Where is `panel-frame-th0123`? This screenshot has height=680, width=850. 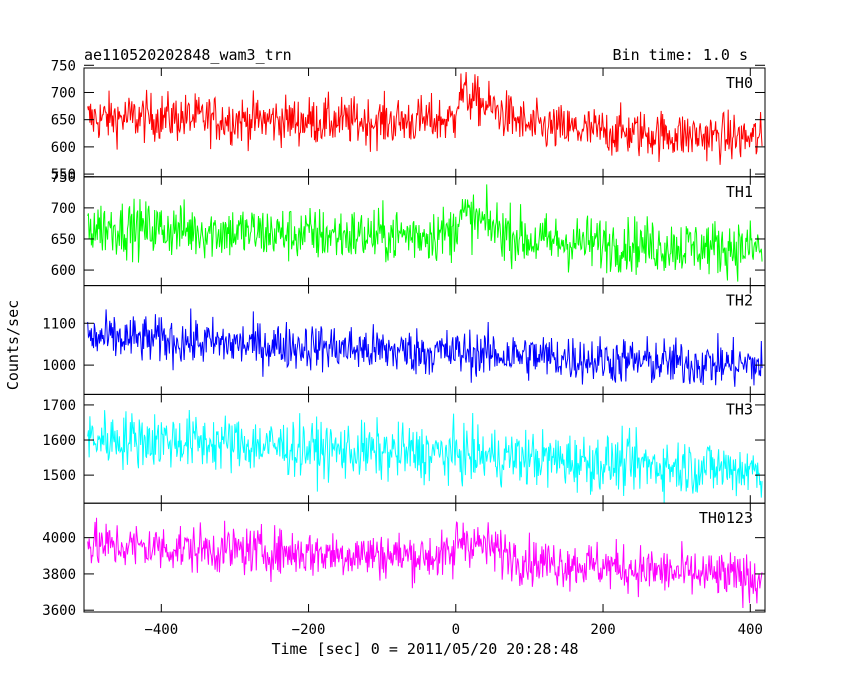 panel-frame-th0123 is located at coordinates (424, 557).